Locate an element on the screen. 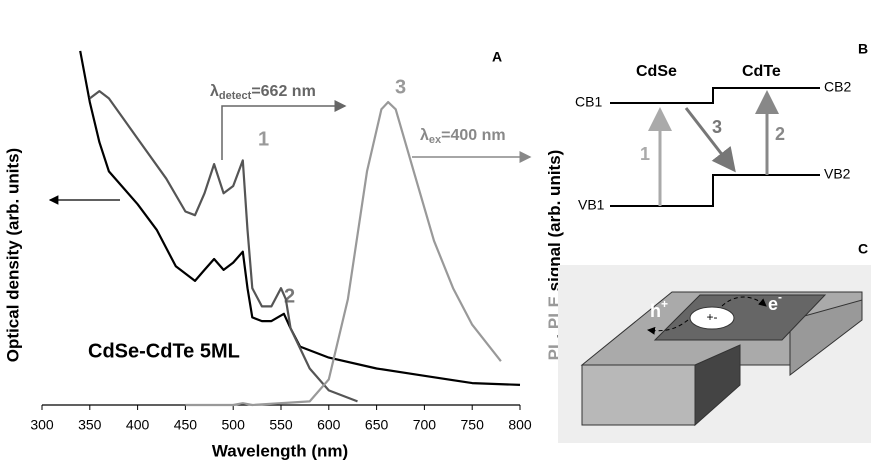 This screenshot has height=466, width=871. annotation: λdetect=662 nm is located at coordinates (263, 92).